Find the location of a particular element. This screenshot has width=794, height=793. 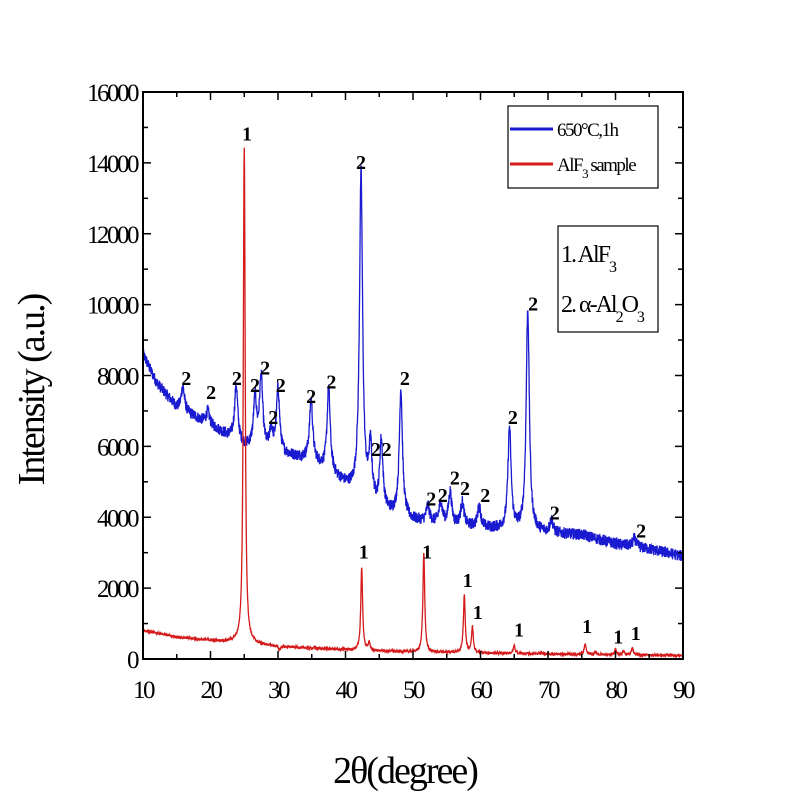

y-tick-label: 0 is located at coordinates (133, 660).